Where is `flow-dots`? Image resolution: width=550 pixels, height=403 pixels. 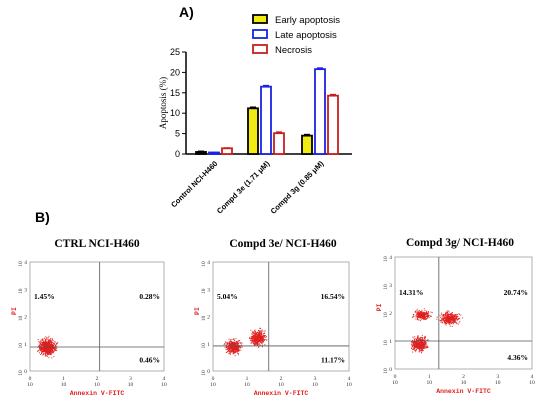 flow-dots is located at coordinates (437, 331).